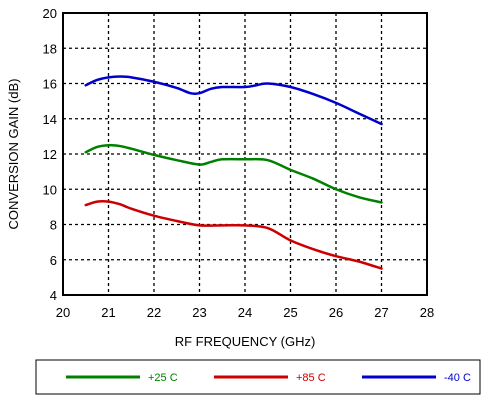  What do you see at coordinates (50, 189) in the screenshot?
I see `y-tick-label: 10` at bounding box center [50, 189].